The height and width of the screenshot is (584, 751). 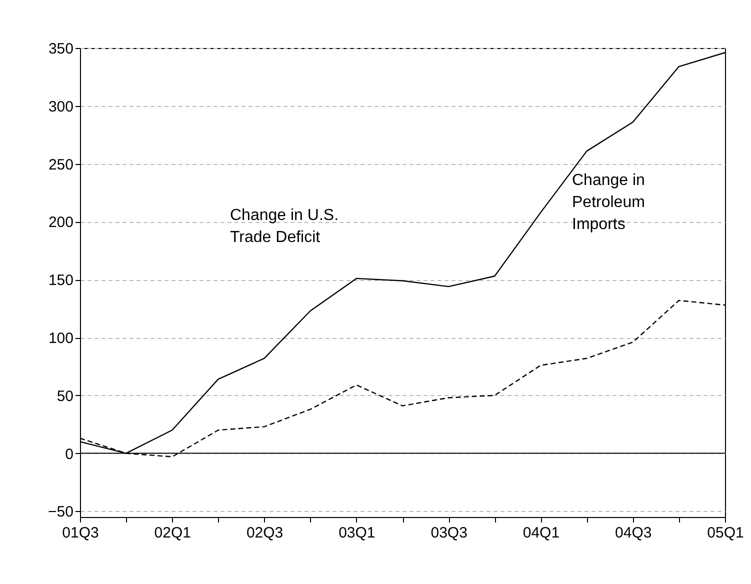 I want to click on x-tick-label: 02Q1, so click(x=172, y=533).